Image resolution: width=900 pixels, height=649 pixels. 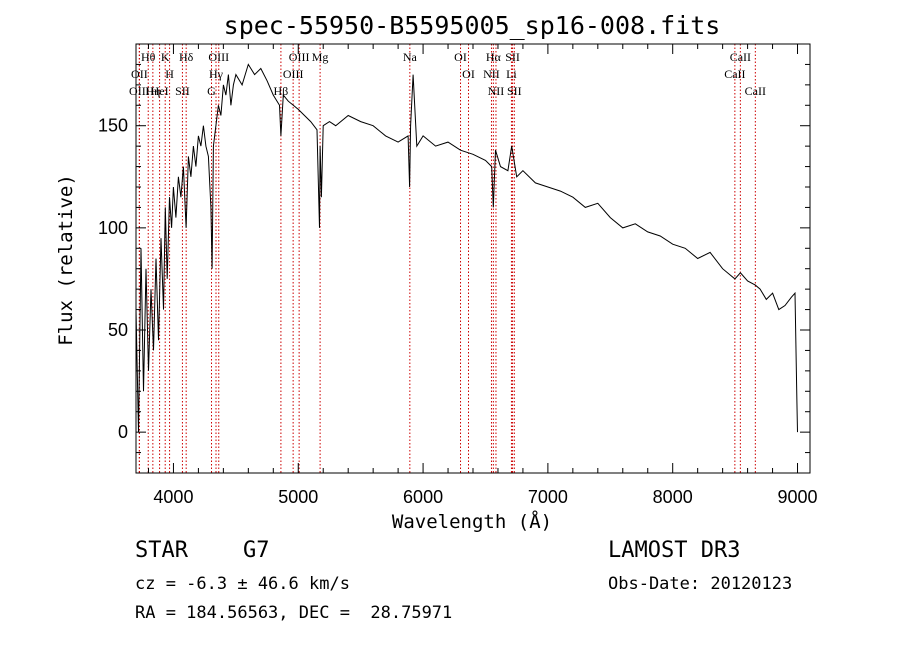 What do you see at coordinates (152, 91) in the screenshot?
I see `spectral-line-label: Hη` at bounding box center [152, 91].